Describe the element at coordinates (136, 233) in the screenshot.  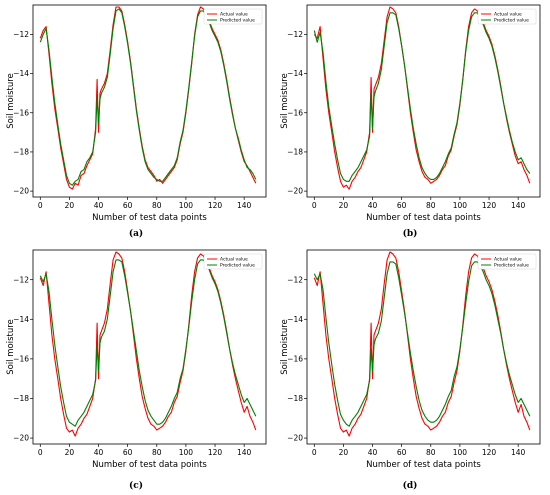
I see `panel-caption: (a)` at that location.